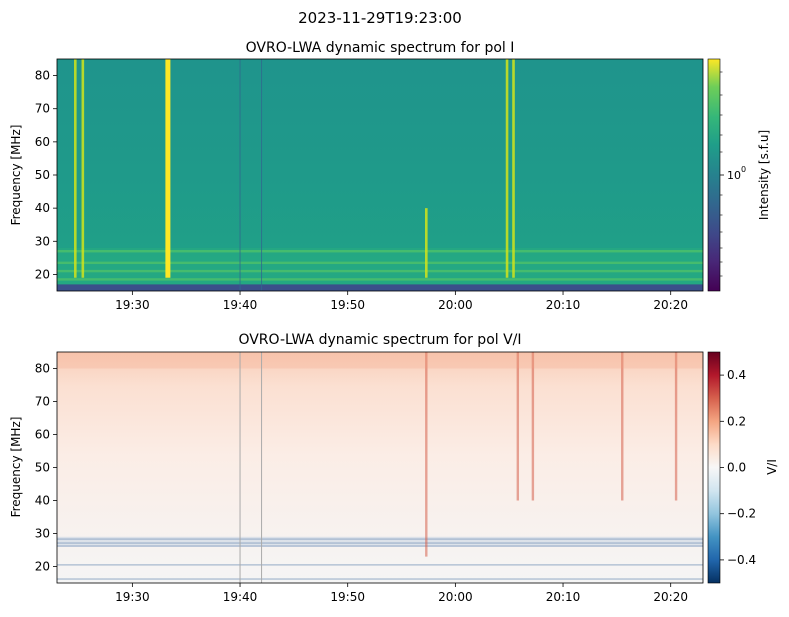 Image resolution: width=789 pixels, height=617 pixels. What do you see at coordinates (772, 467) in the screenshot?
I see `colorbar-2-label: V/I` at bounding box center [772, 467].